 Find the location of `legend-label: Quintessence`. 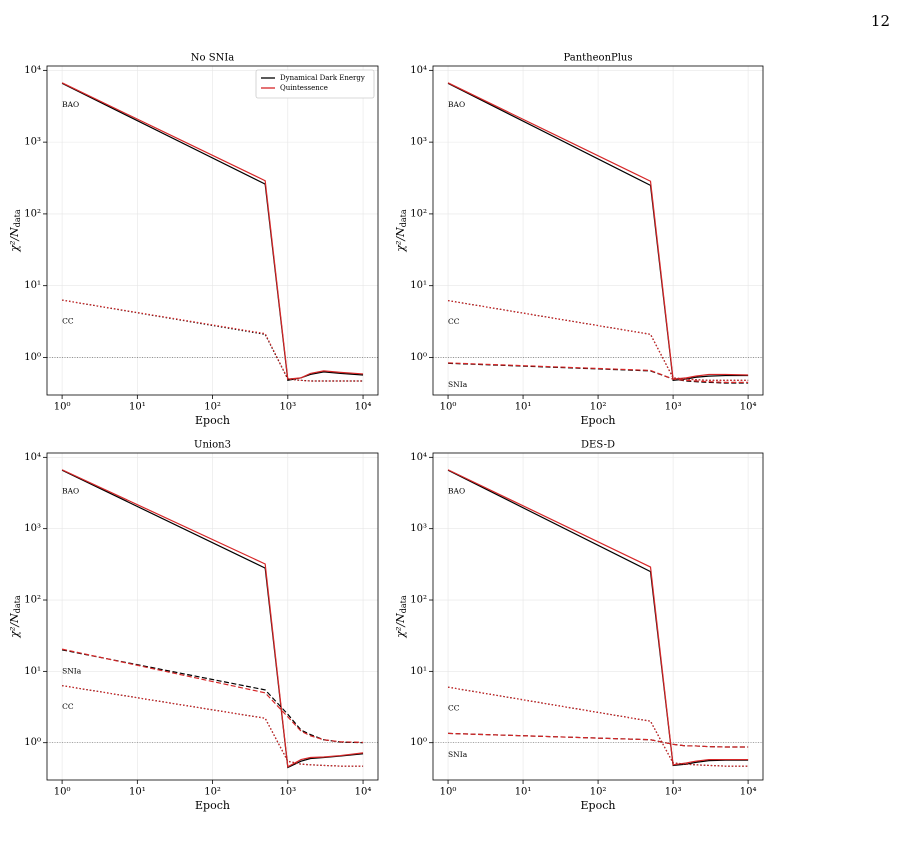

legend-label: Quintessence is located at coordinates (304, 88).